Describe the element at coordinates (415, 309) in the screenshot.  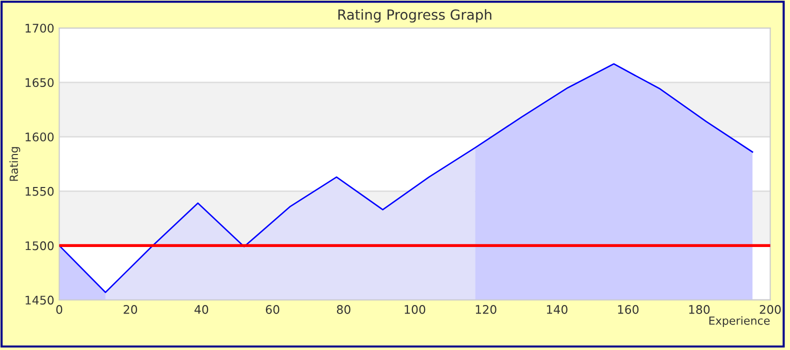
I see `x-tick-label: 100` at that location.